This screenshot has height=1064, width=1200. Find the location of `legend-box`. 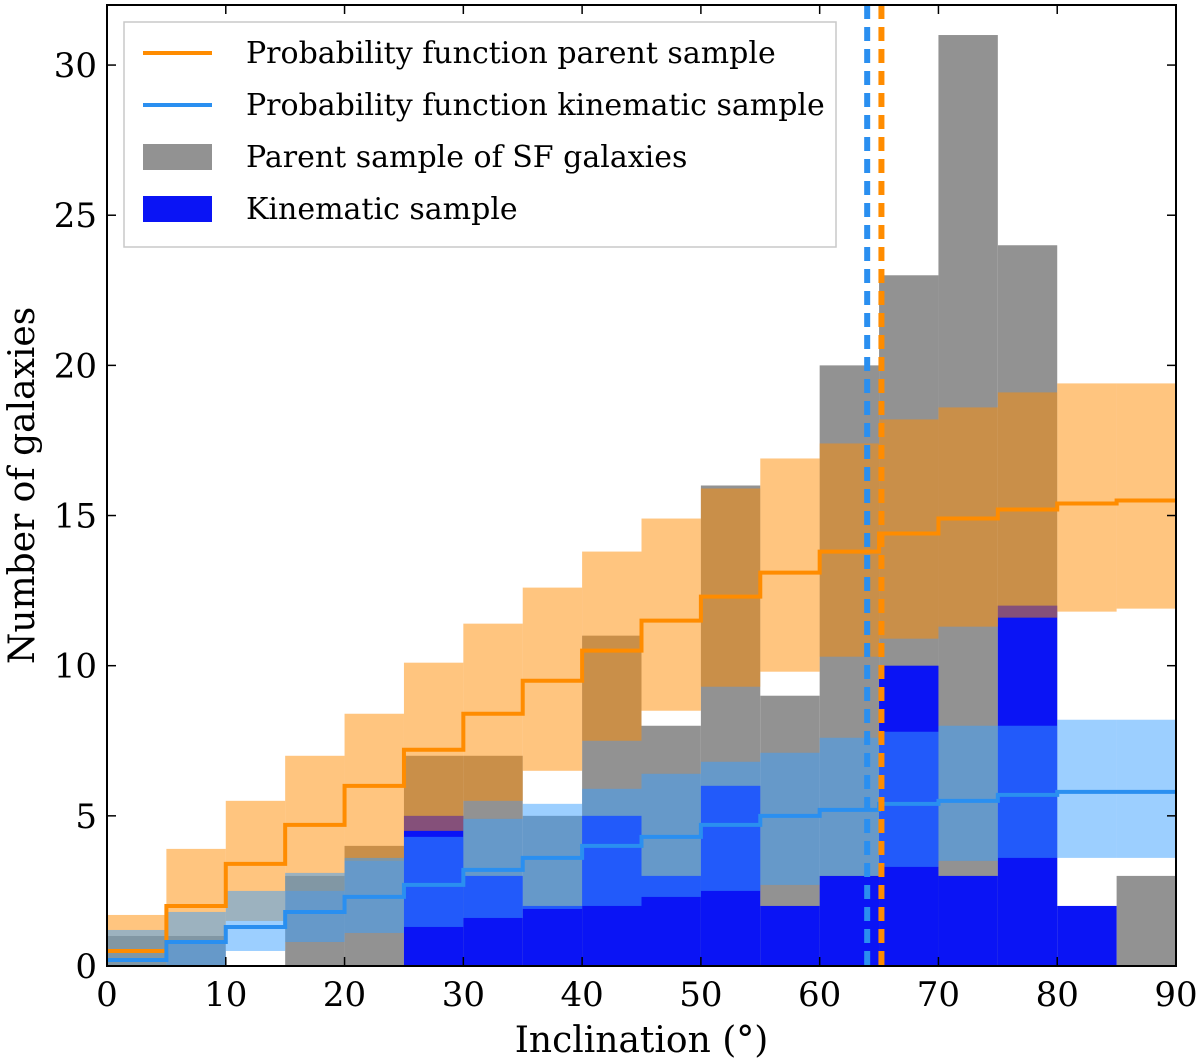

legend-box is located at coordinates (480, 134).